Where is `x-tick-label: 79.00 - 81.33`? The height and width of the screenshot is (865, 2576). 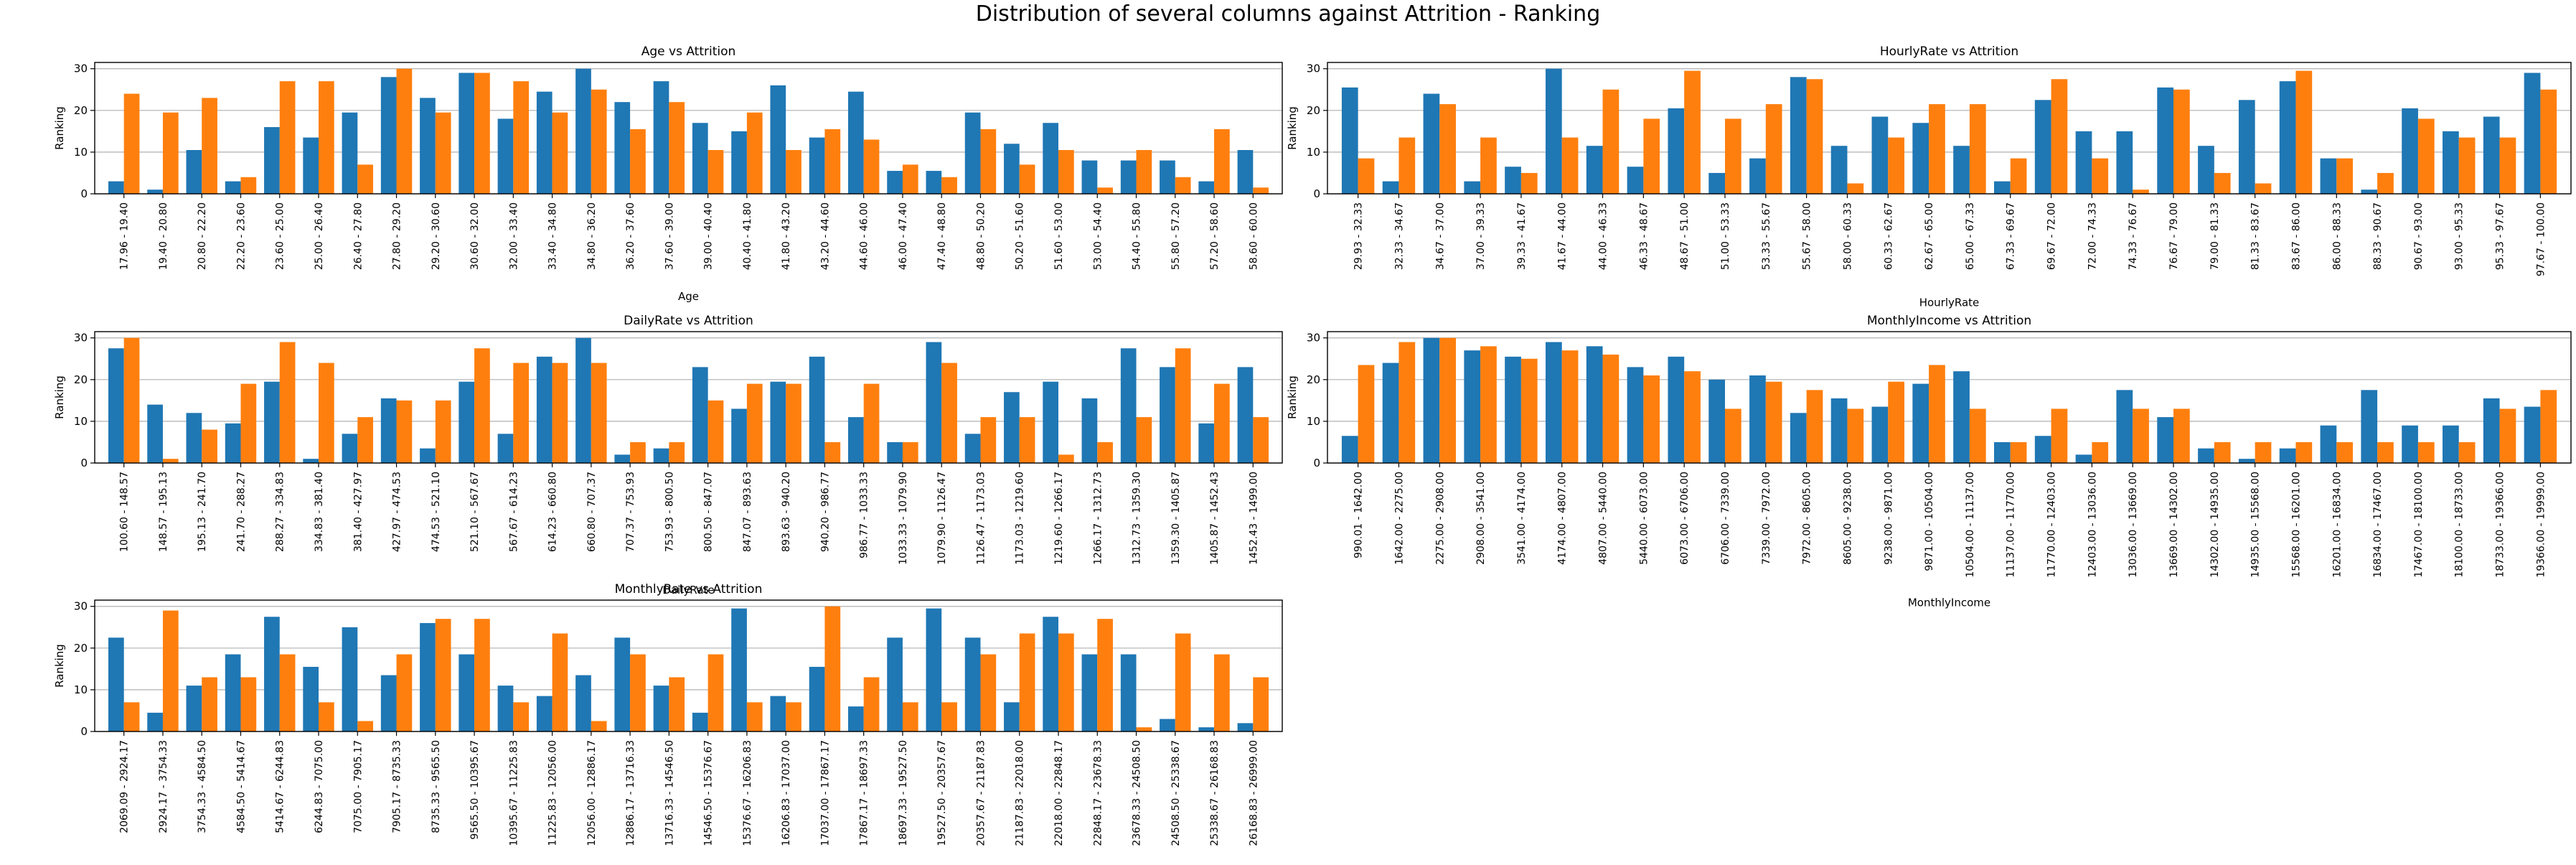 x-tick-label: 79.00 - 81.33 is located at coordinates (2215, 236).